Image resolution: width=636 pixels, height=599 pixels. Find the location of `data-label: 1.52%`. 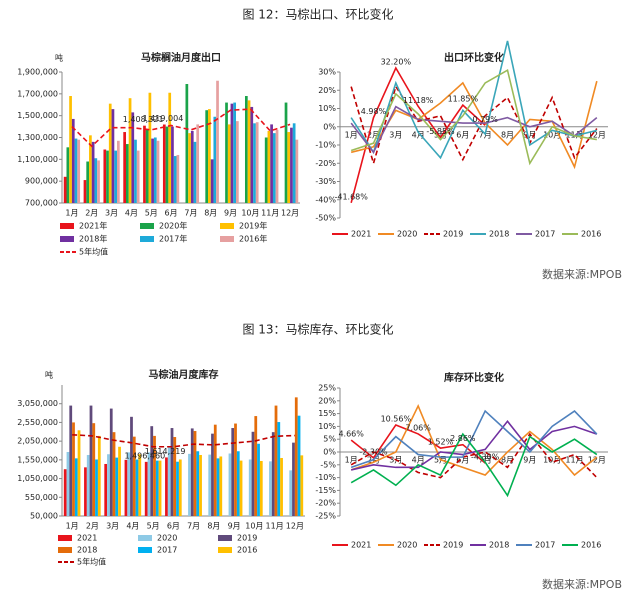

data-label: 1.52% is located at coordinates (441, 442).